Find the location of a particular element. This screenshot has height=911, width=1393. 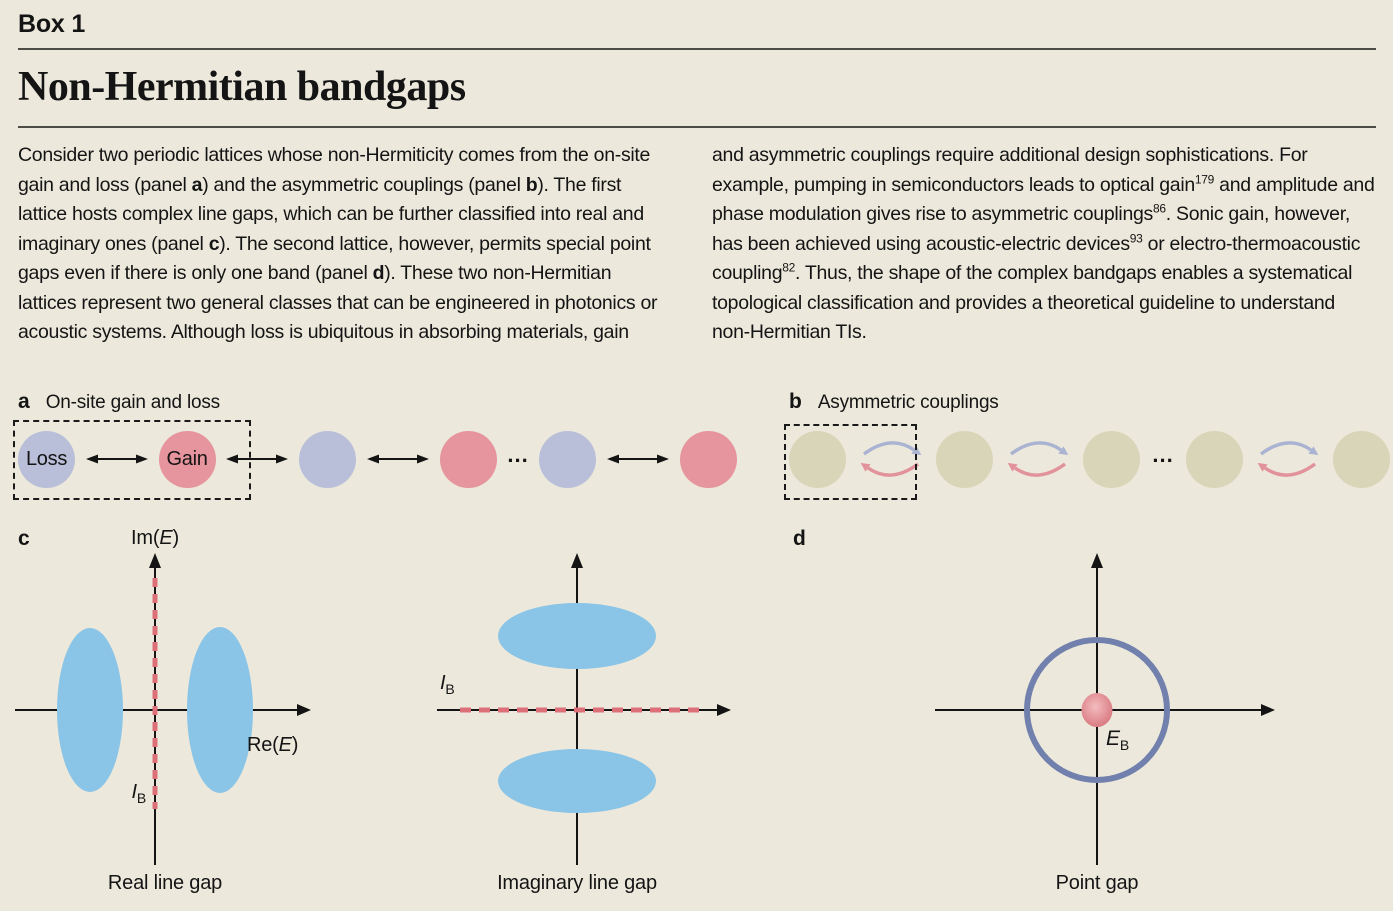

im-axis-label: Im(E) is located at coordinates (155, 538).